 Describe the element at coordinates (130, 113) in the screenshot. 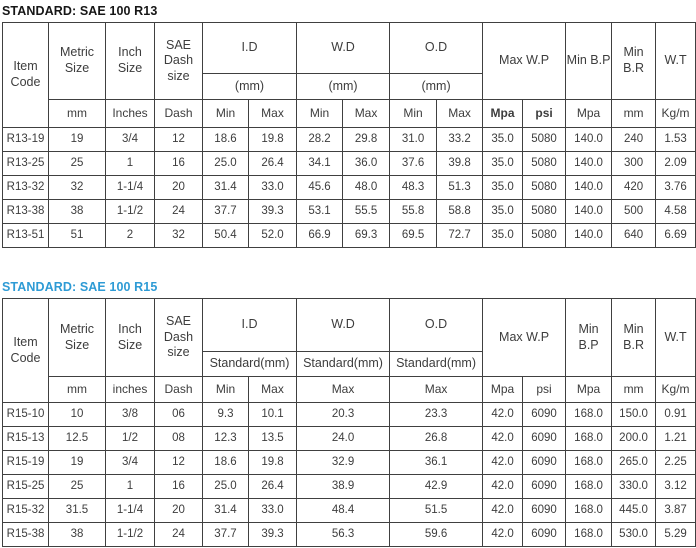

I see `unit-inches: Inches` at that location.